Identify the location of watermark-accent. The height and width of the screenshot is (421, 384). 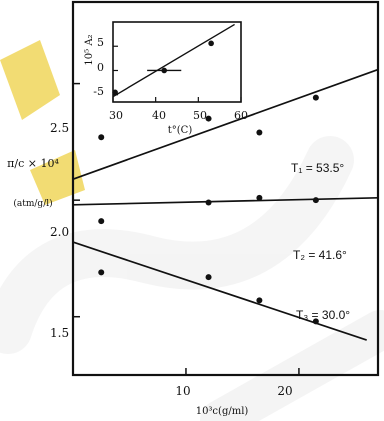
(42, 122).